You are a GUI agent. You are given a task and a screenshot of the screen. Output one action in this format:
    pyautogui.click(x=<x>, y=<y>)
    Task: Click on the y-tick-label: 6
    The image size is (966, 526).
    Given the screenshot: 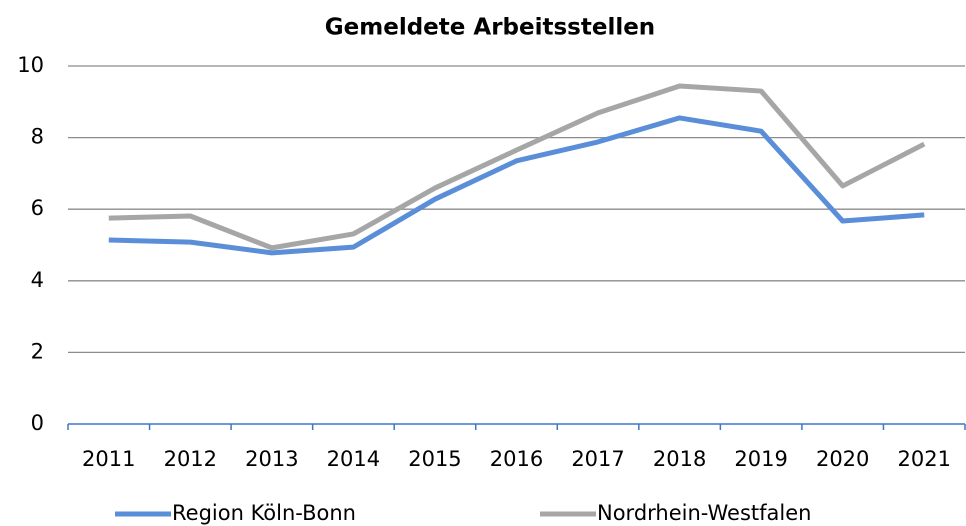 What is the action you would take?
    pyautogui.click(x=37, y=208)
    